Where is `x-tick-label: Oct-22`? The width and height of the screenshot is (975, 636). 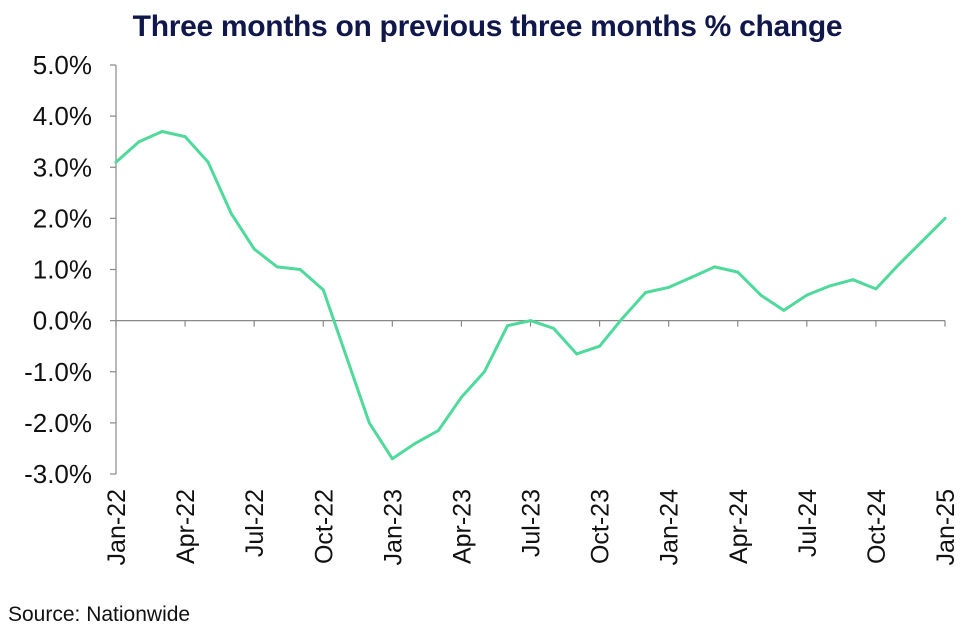
x-tick-label: Oct-22 is located at coordinates (324, 526).